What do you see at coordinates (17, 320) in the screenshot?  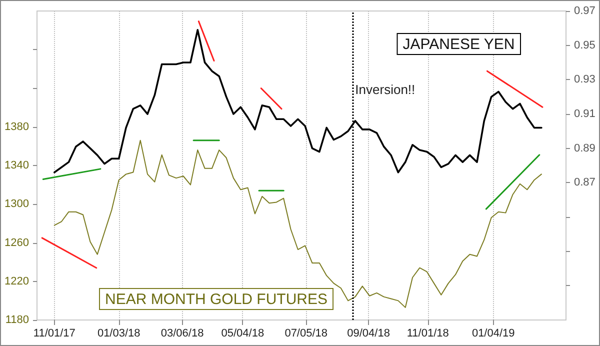 I see `y-tick-label: 1180` at bounding box center [17, 320].